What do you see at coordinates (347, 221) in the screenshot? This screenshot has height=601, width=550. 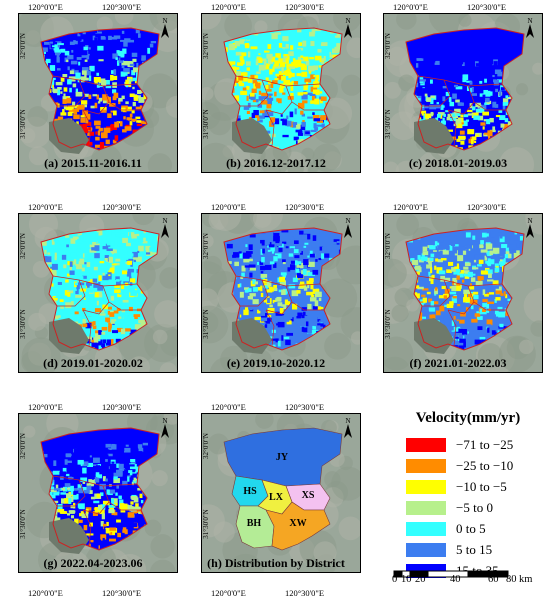 I see `north-label: N` at bounding box center [347, 221].